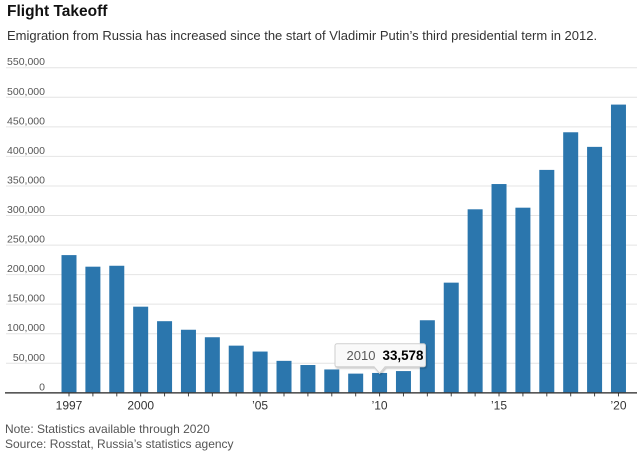 The height and width of the screenshot is (455, 637). What do you see at coordinates (140, 406) in the screenshot?
I see `svg-text: 2000` at bounding box center [140, 406].